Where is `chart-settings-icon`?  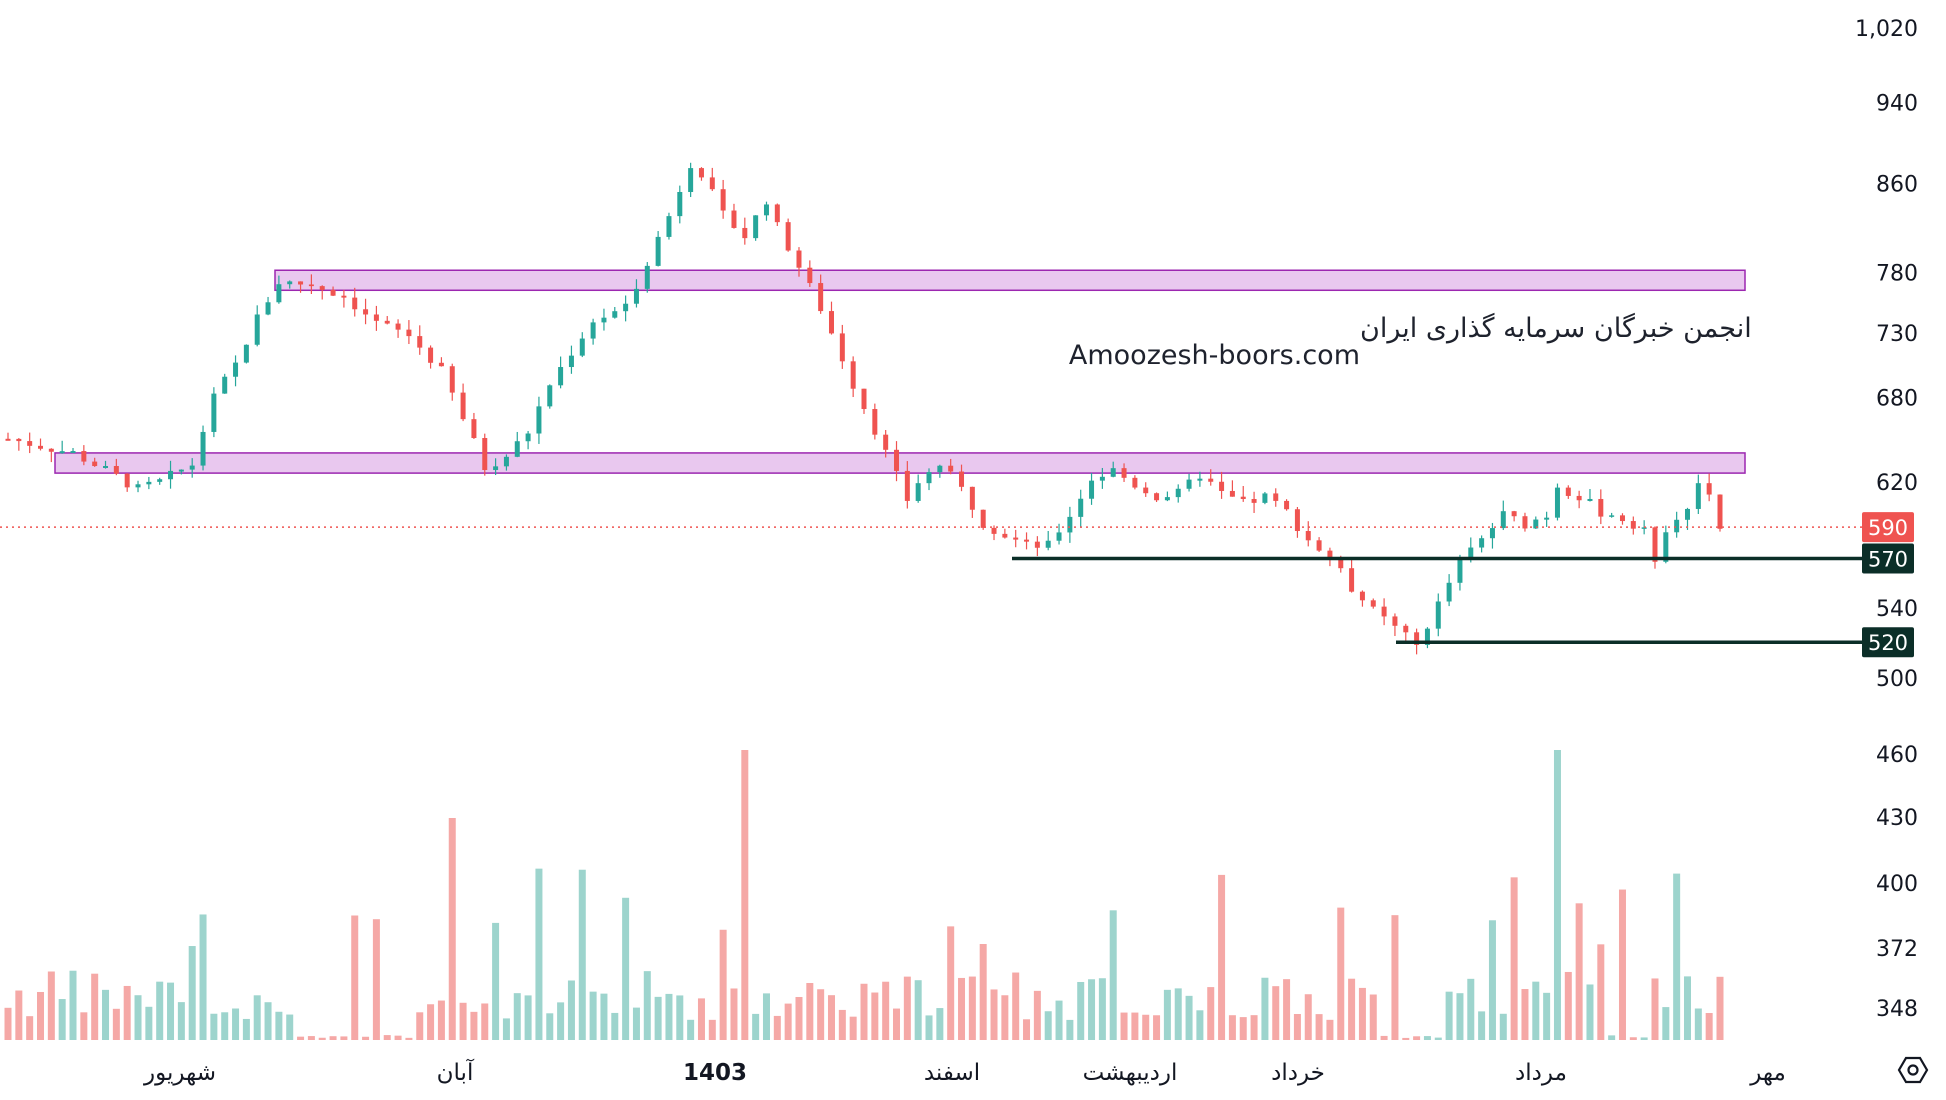
chart-settings-icon is located at coordinates (1913, 1070).